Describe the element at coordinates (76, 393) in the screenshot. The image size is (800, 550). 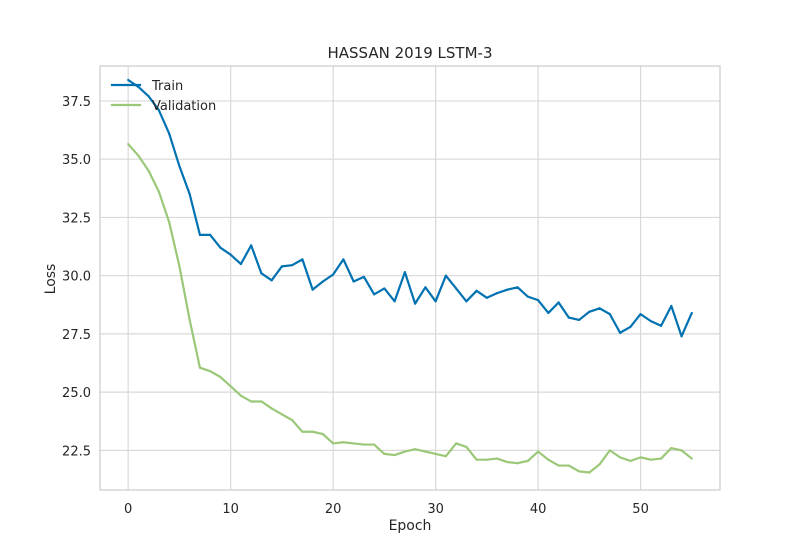
I see `y-tick-label: 25.0` at that location.